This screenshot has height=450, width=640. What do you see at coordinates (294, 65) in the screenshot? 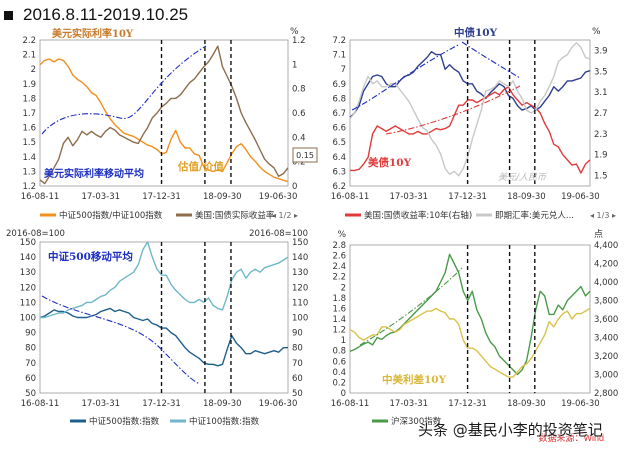
I see `y-right-tick-label: 1` at bounding box center [294, 65].